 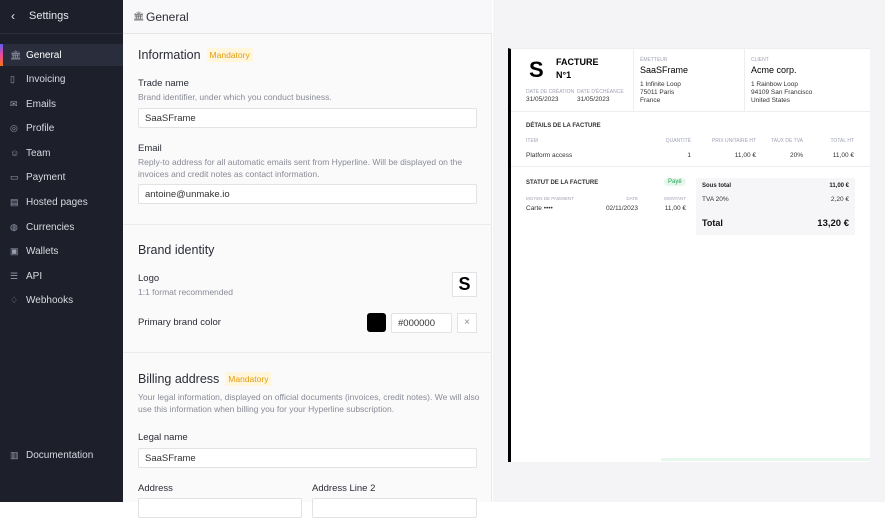 What do you see at coordinates (774, 70) in the screenshot?
I see `client-name: Acme corp.` at bounding box center [774, 70].